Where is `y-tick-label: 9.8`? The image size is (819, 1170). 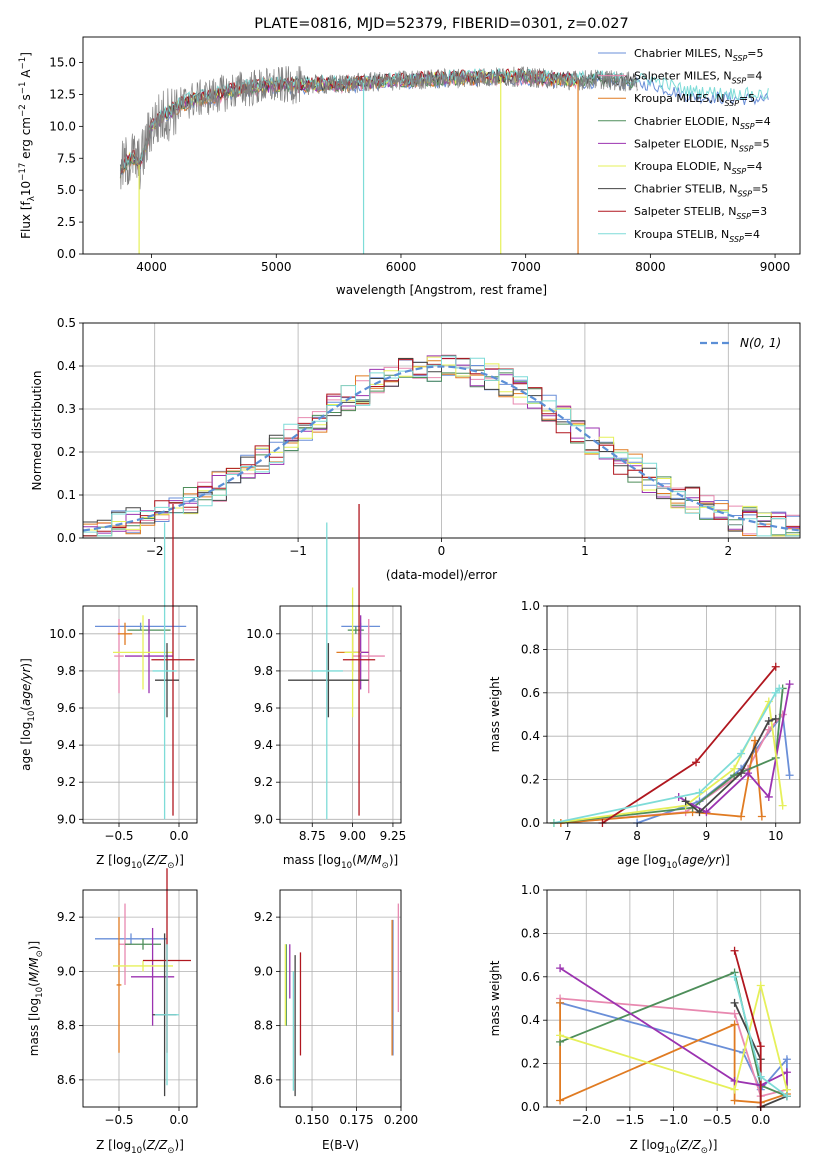 y-tick-label: 9.8 is located at coordinates (263, 671).